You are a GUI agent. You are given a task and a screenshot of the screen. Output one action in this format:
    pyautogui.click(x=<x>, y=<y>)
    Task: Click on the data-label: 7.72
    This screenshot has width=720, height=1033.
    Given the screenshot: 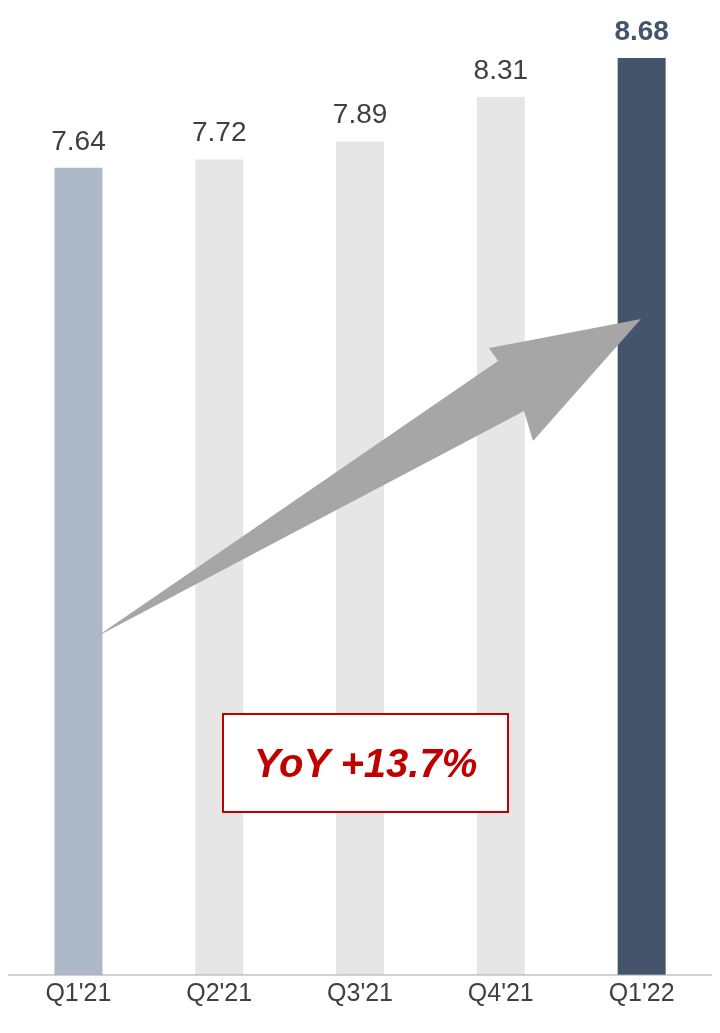 What is the action you would take?
    pyautogui.click(x=219, y=132)
    